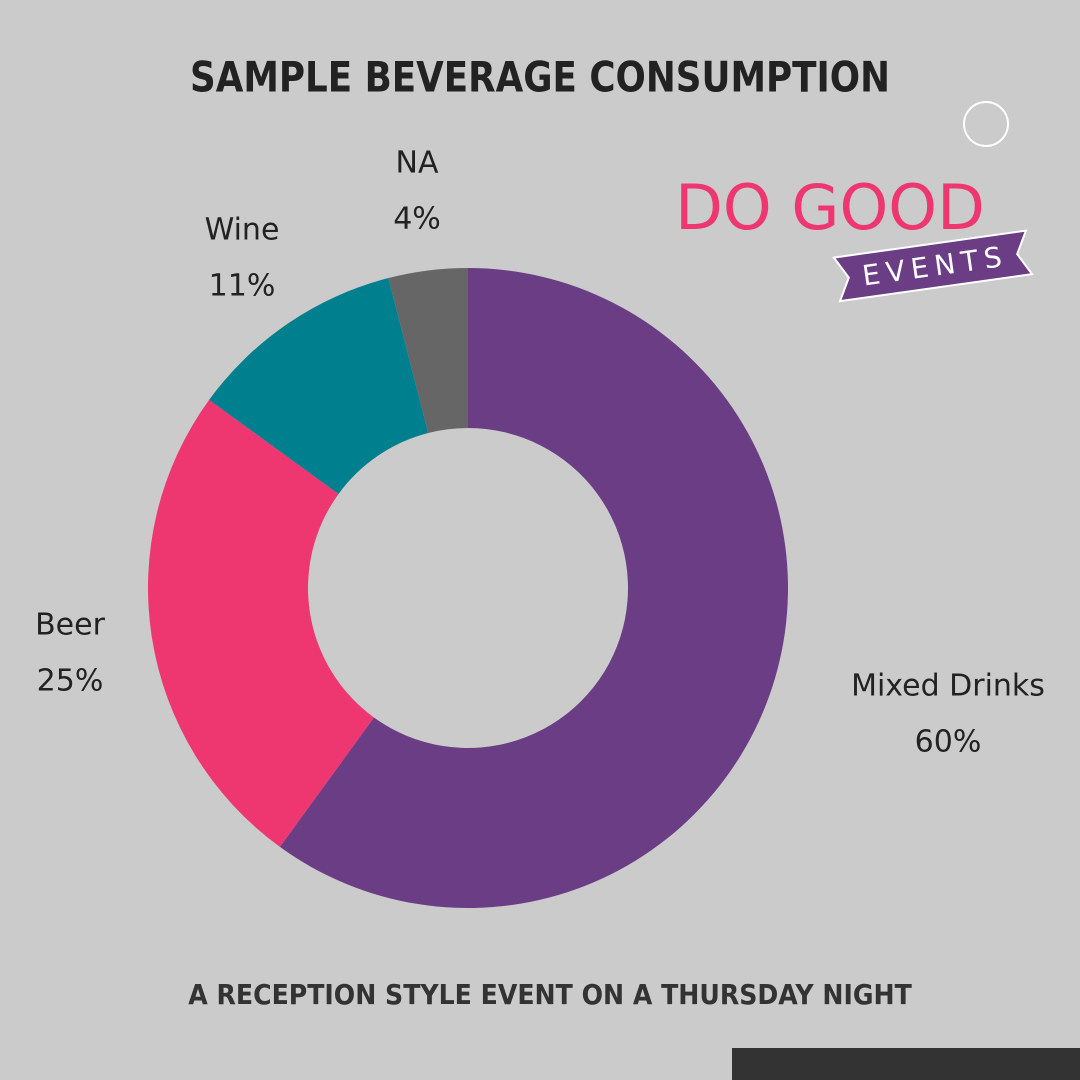  I want to click on ribbon, so click(933, 266).